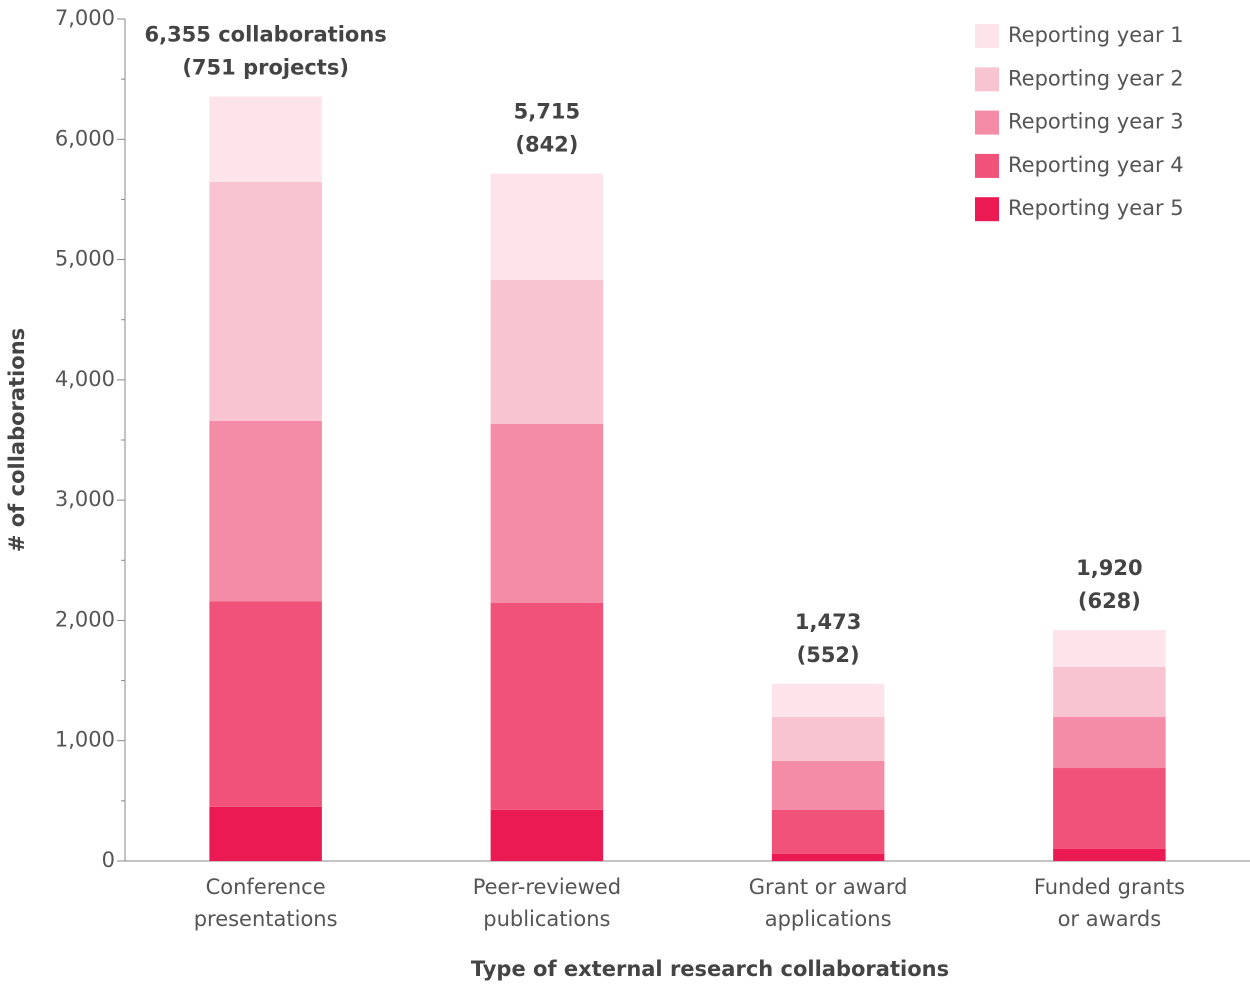  I want to click on x-tick-label: or awards, so click(1110, 919).